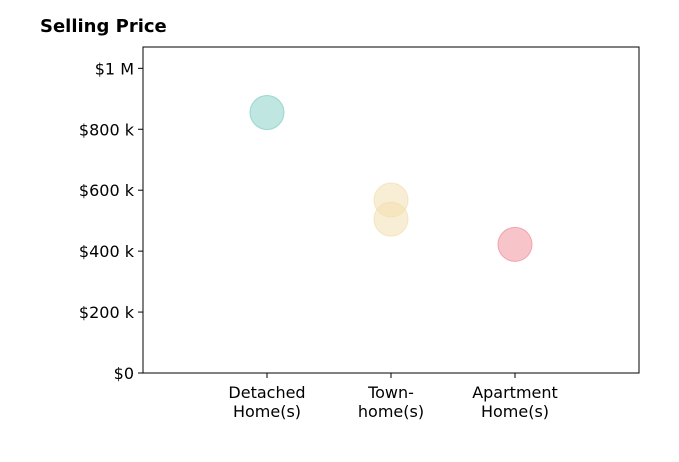  Describe the element at coordinates (107, 312) in the screenshot. I see `y-tick-label: $200 k` at that location.